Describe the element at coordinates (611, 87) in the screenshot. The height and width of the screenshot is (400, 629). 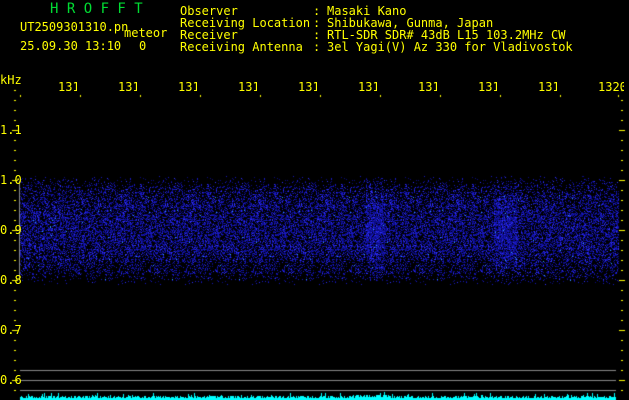
I see `freq-label: 1320` at that location.